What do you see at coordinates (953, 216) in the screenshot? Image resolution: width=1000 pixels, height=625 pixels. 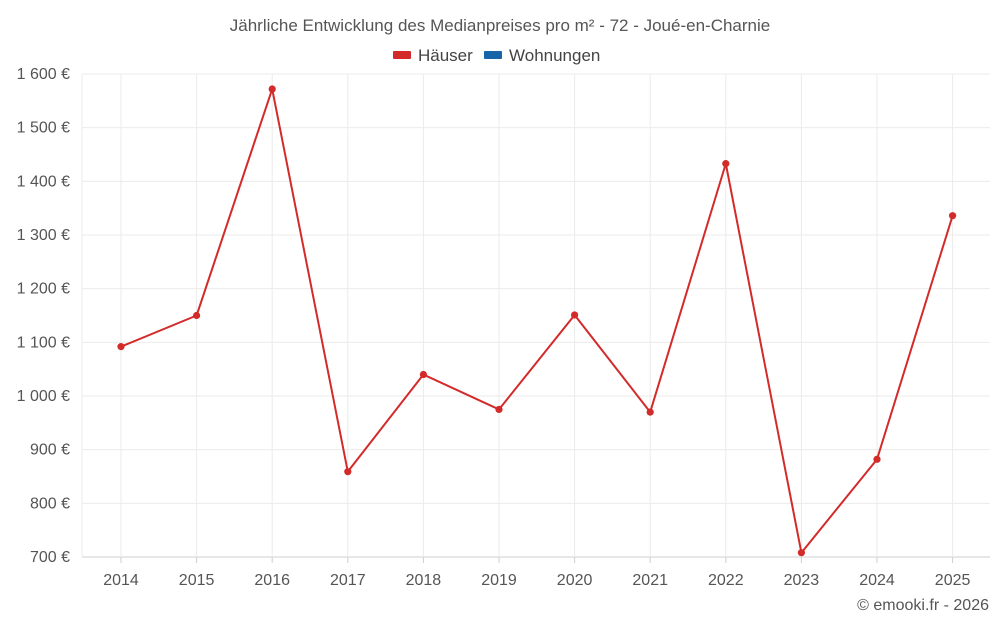 I see `data-point-2025` at bounding box center [953, 216].